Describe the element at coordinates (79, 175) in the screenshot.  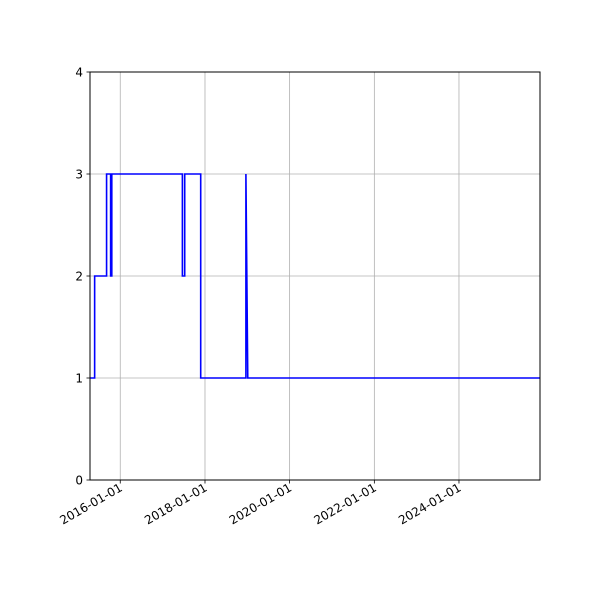
I see `y-tick-label: 3` at that location.